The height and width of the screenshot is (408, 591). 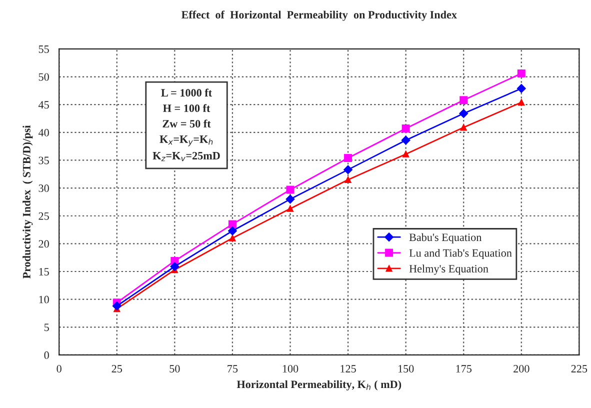 What do you see at coordinates (579, 368) in the screenshot?
I see `x-tick-label: 225` at bounding box center [579, 368].